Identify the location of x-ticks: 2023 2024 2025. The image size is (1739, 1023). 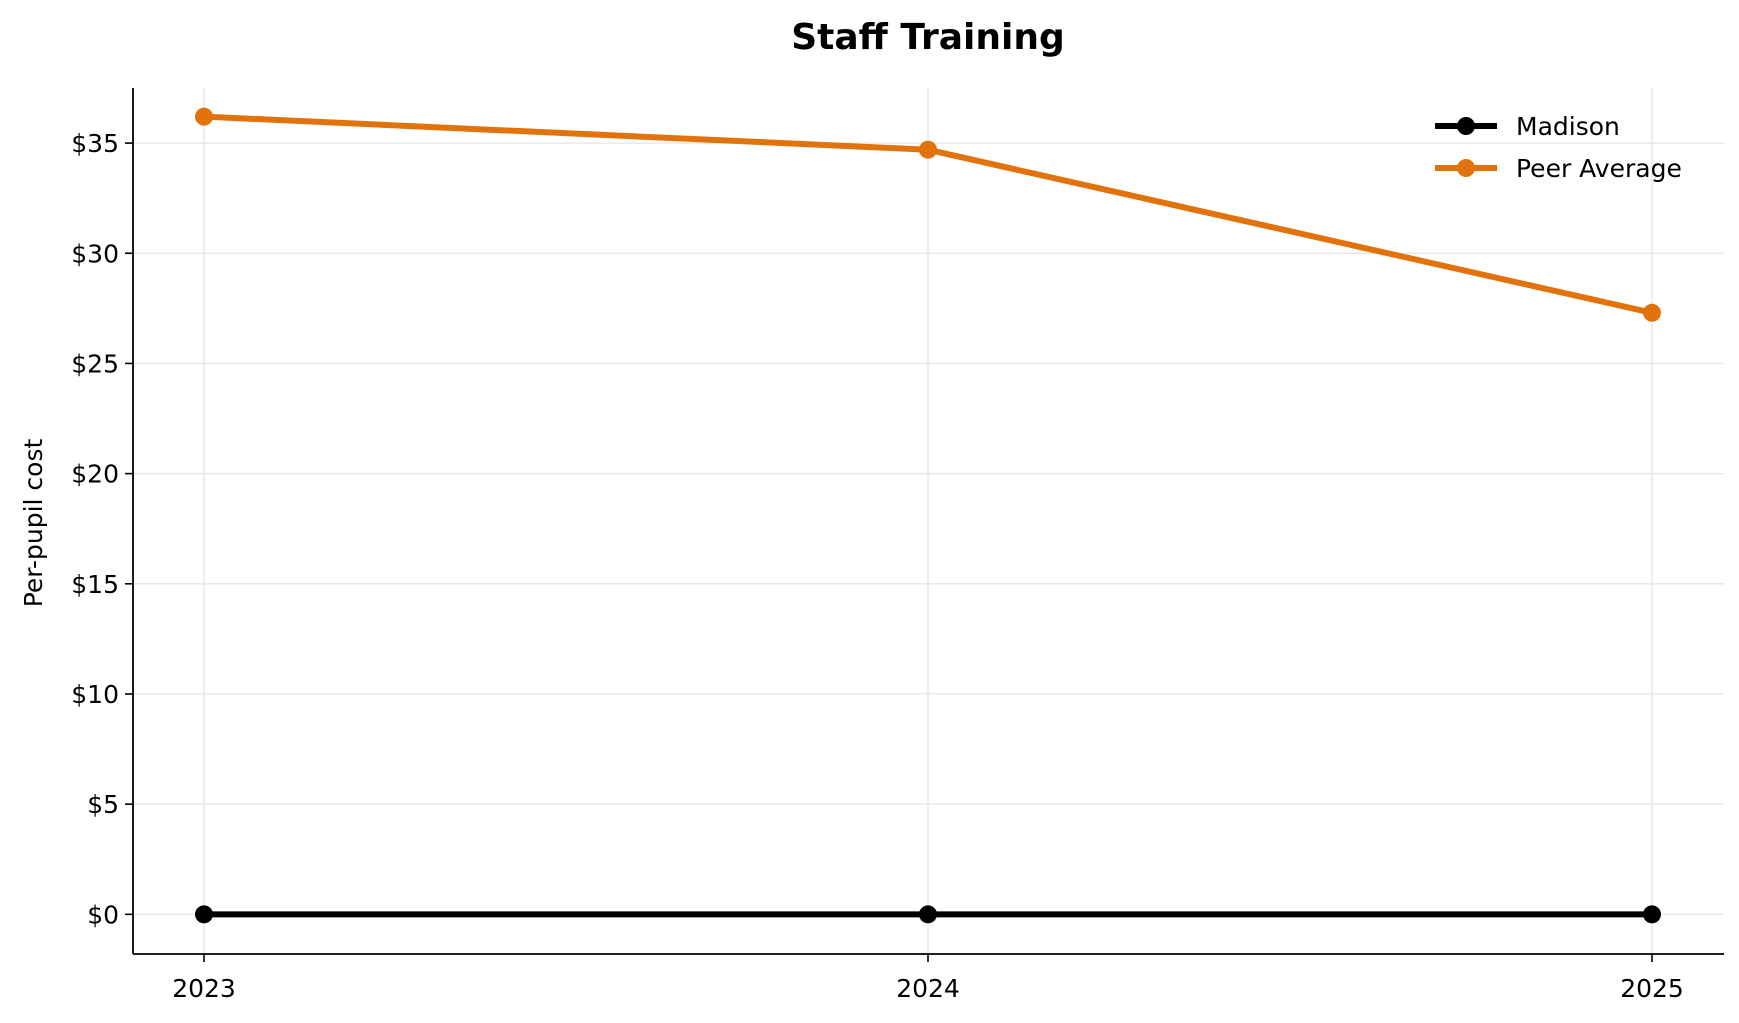
(928, 978).